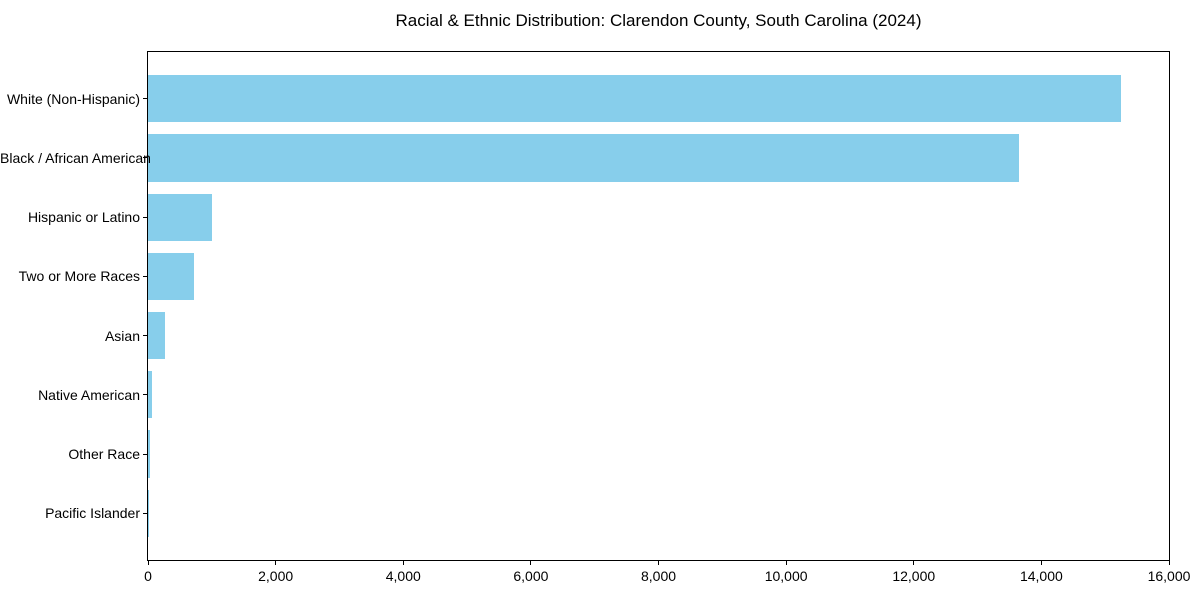 This screenshot has width=1200, height=600. I want to click on bar-native-american, so click(150, 395).